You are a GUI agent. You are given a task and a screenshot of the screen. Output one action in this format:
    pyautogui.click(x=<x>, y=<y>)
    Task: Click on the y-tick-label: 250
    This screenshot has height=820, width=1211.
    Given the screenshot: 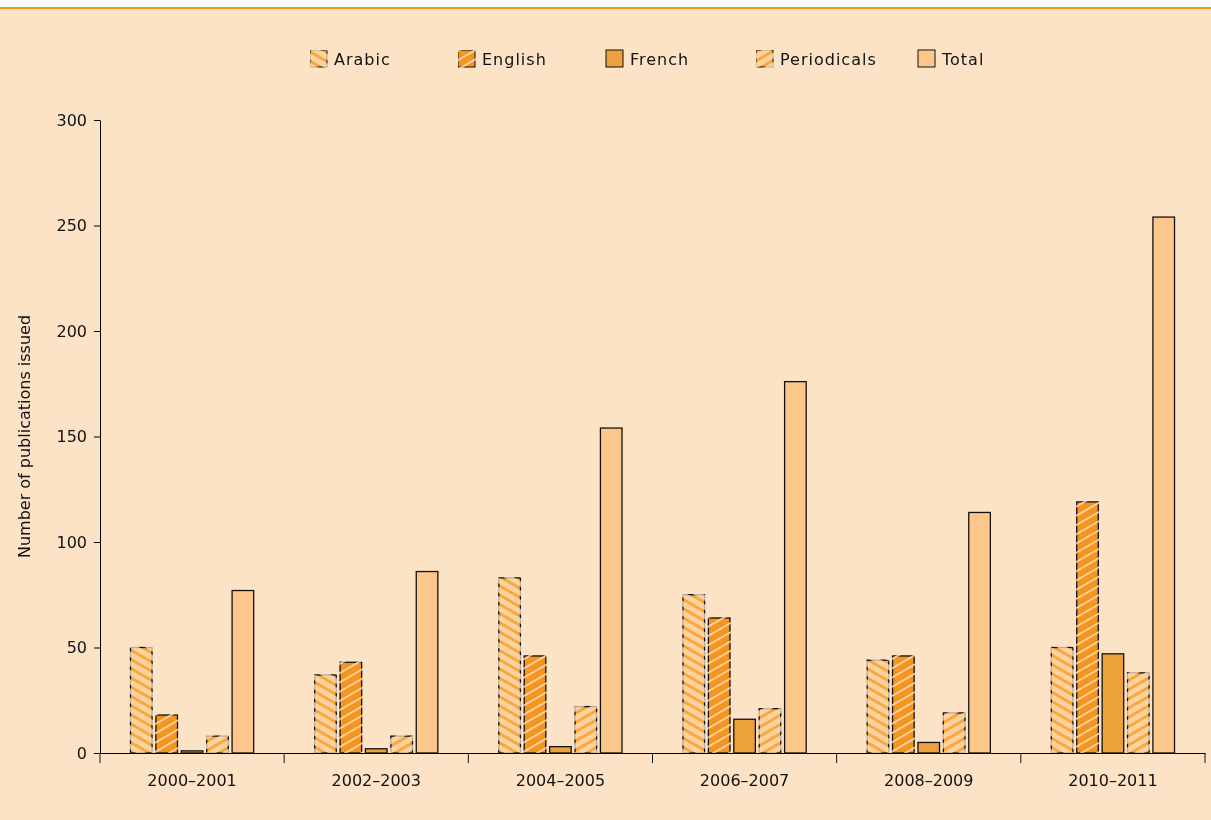 What is the action you would take?
    pyautogui.click(x=71, y=226)
    